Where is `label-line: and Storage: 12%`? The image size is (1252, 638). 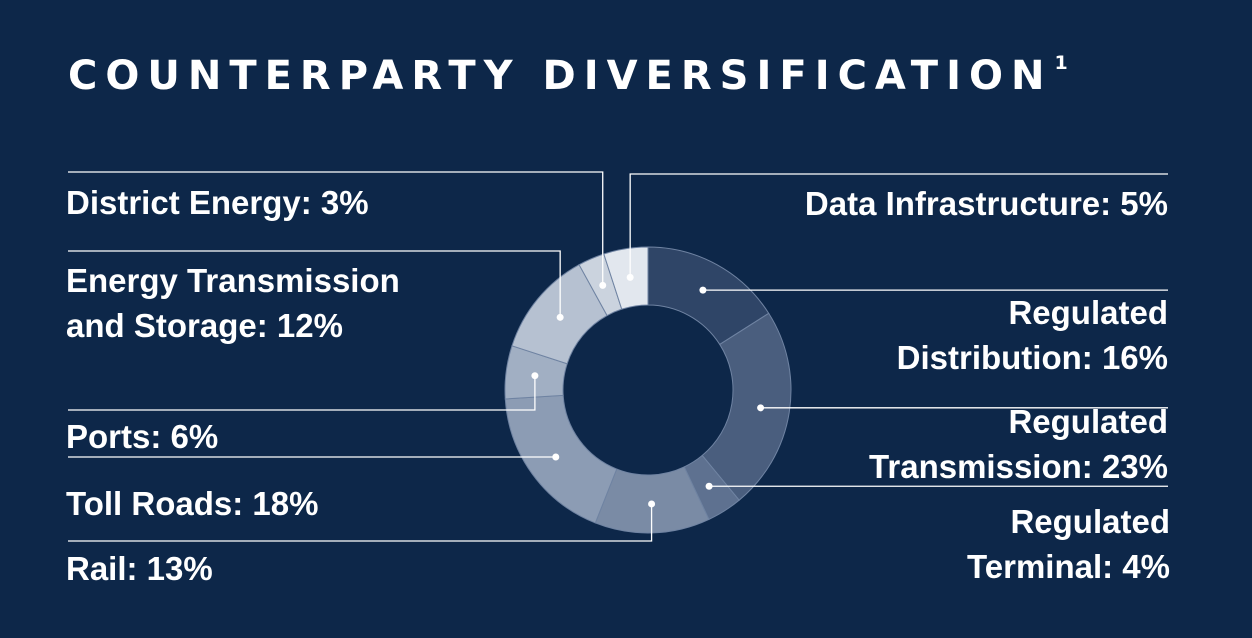 label-line: and Storage: 12% is located at coordinates (204, 325).